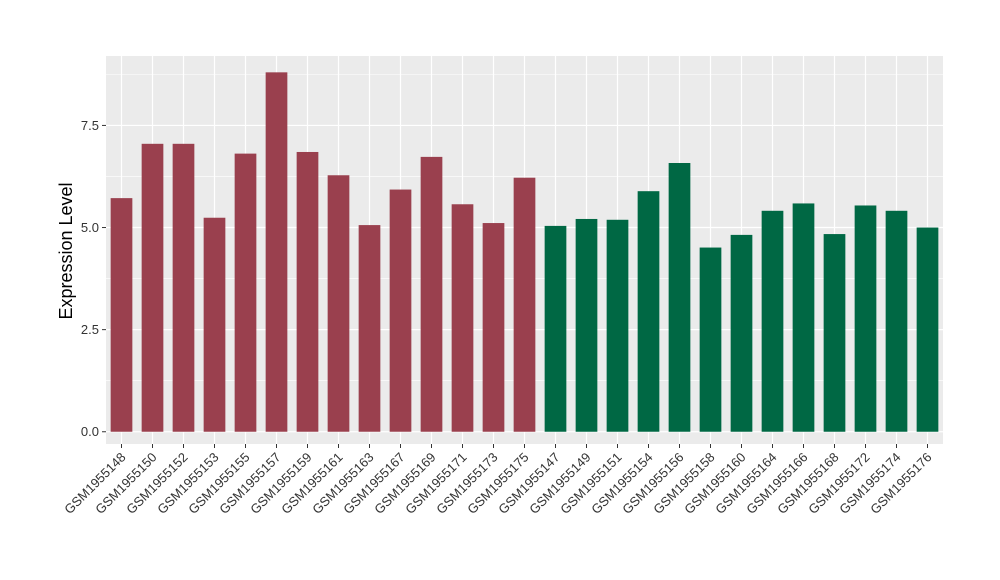  I want to click on bar-GSM1955173, so click(493, 327).